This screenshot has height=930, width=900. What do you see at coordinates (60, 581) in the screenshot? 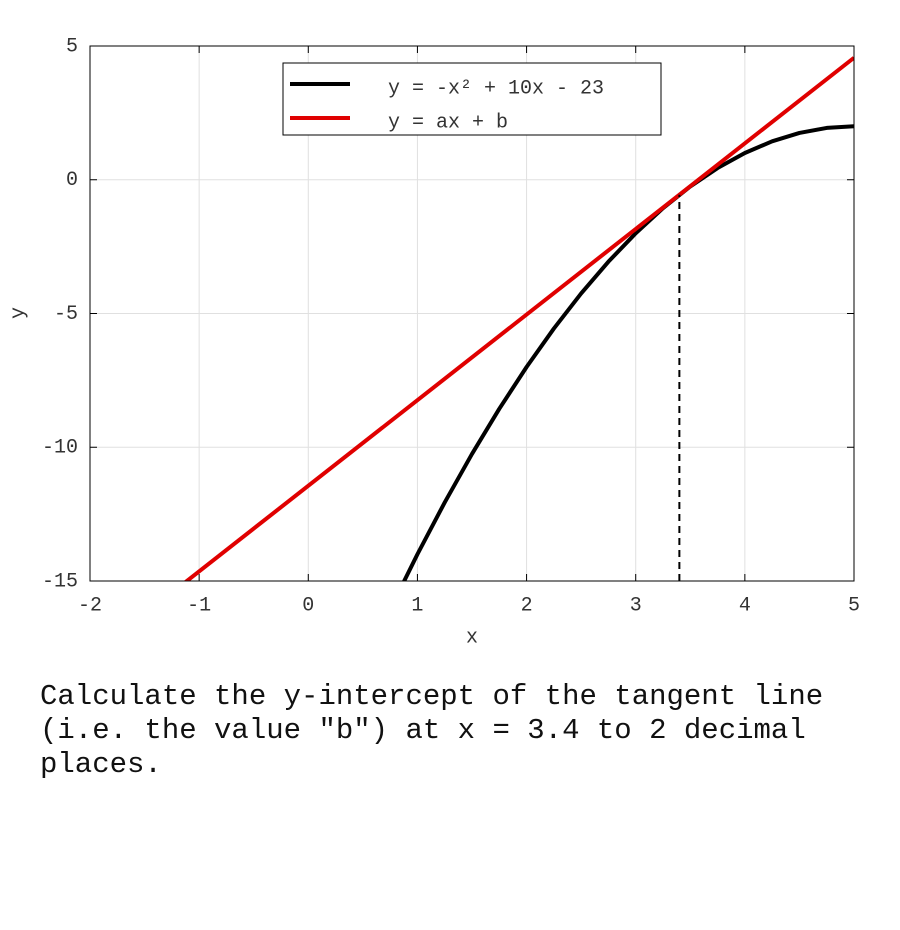
I see `y-tick-label: -15` at bounding box center [60, 581].